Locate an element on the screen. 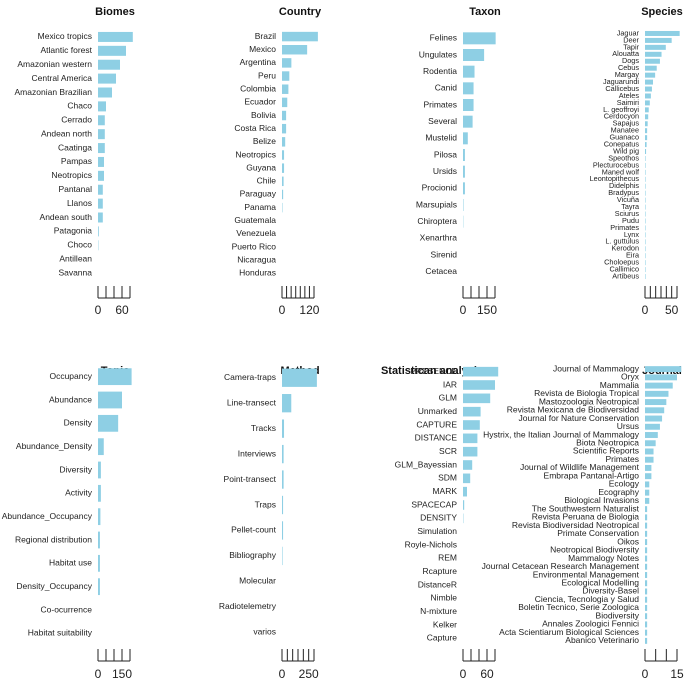  category-label: Neotropics is located at coordinates (255, 154).